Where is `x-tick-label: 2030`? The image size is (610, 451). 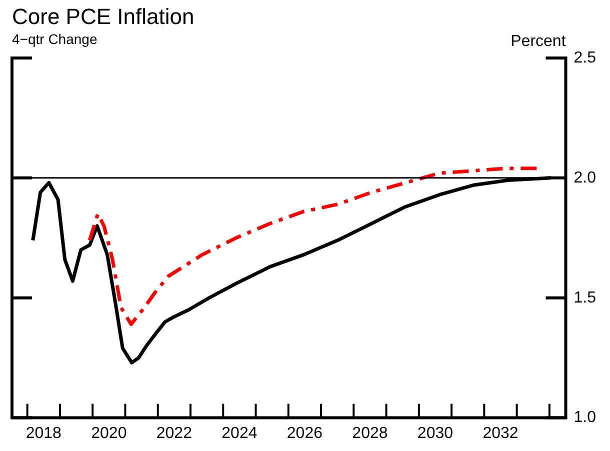
x-tick-label: 2030 is located at coordinates (435, 433).